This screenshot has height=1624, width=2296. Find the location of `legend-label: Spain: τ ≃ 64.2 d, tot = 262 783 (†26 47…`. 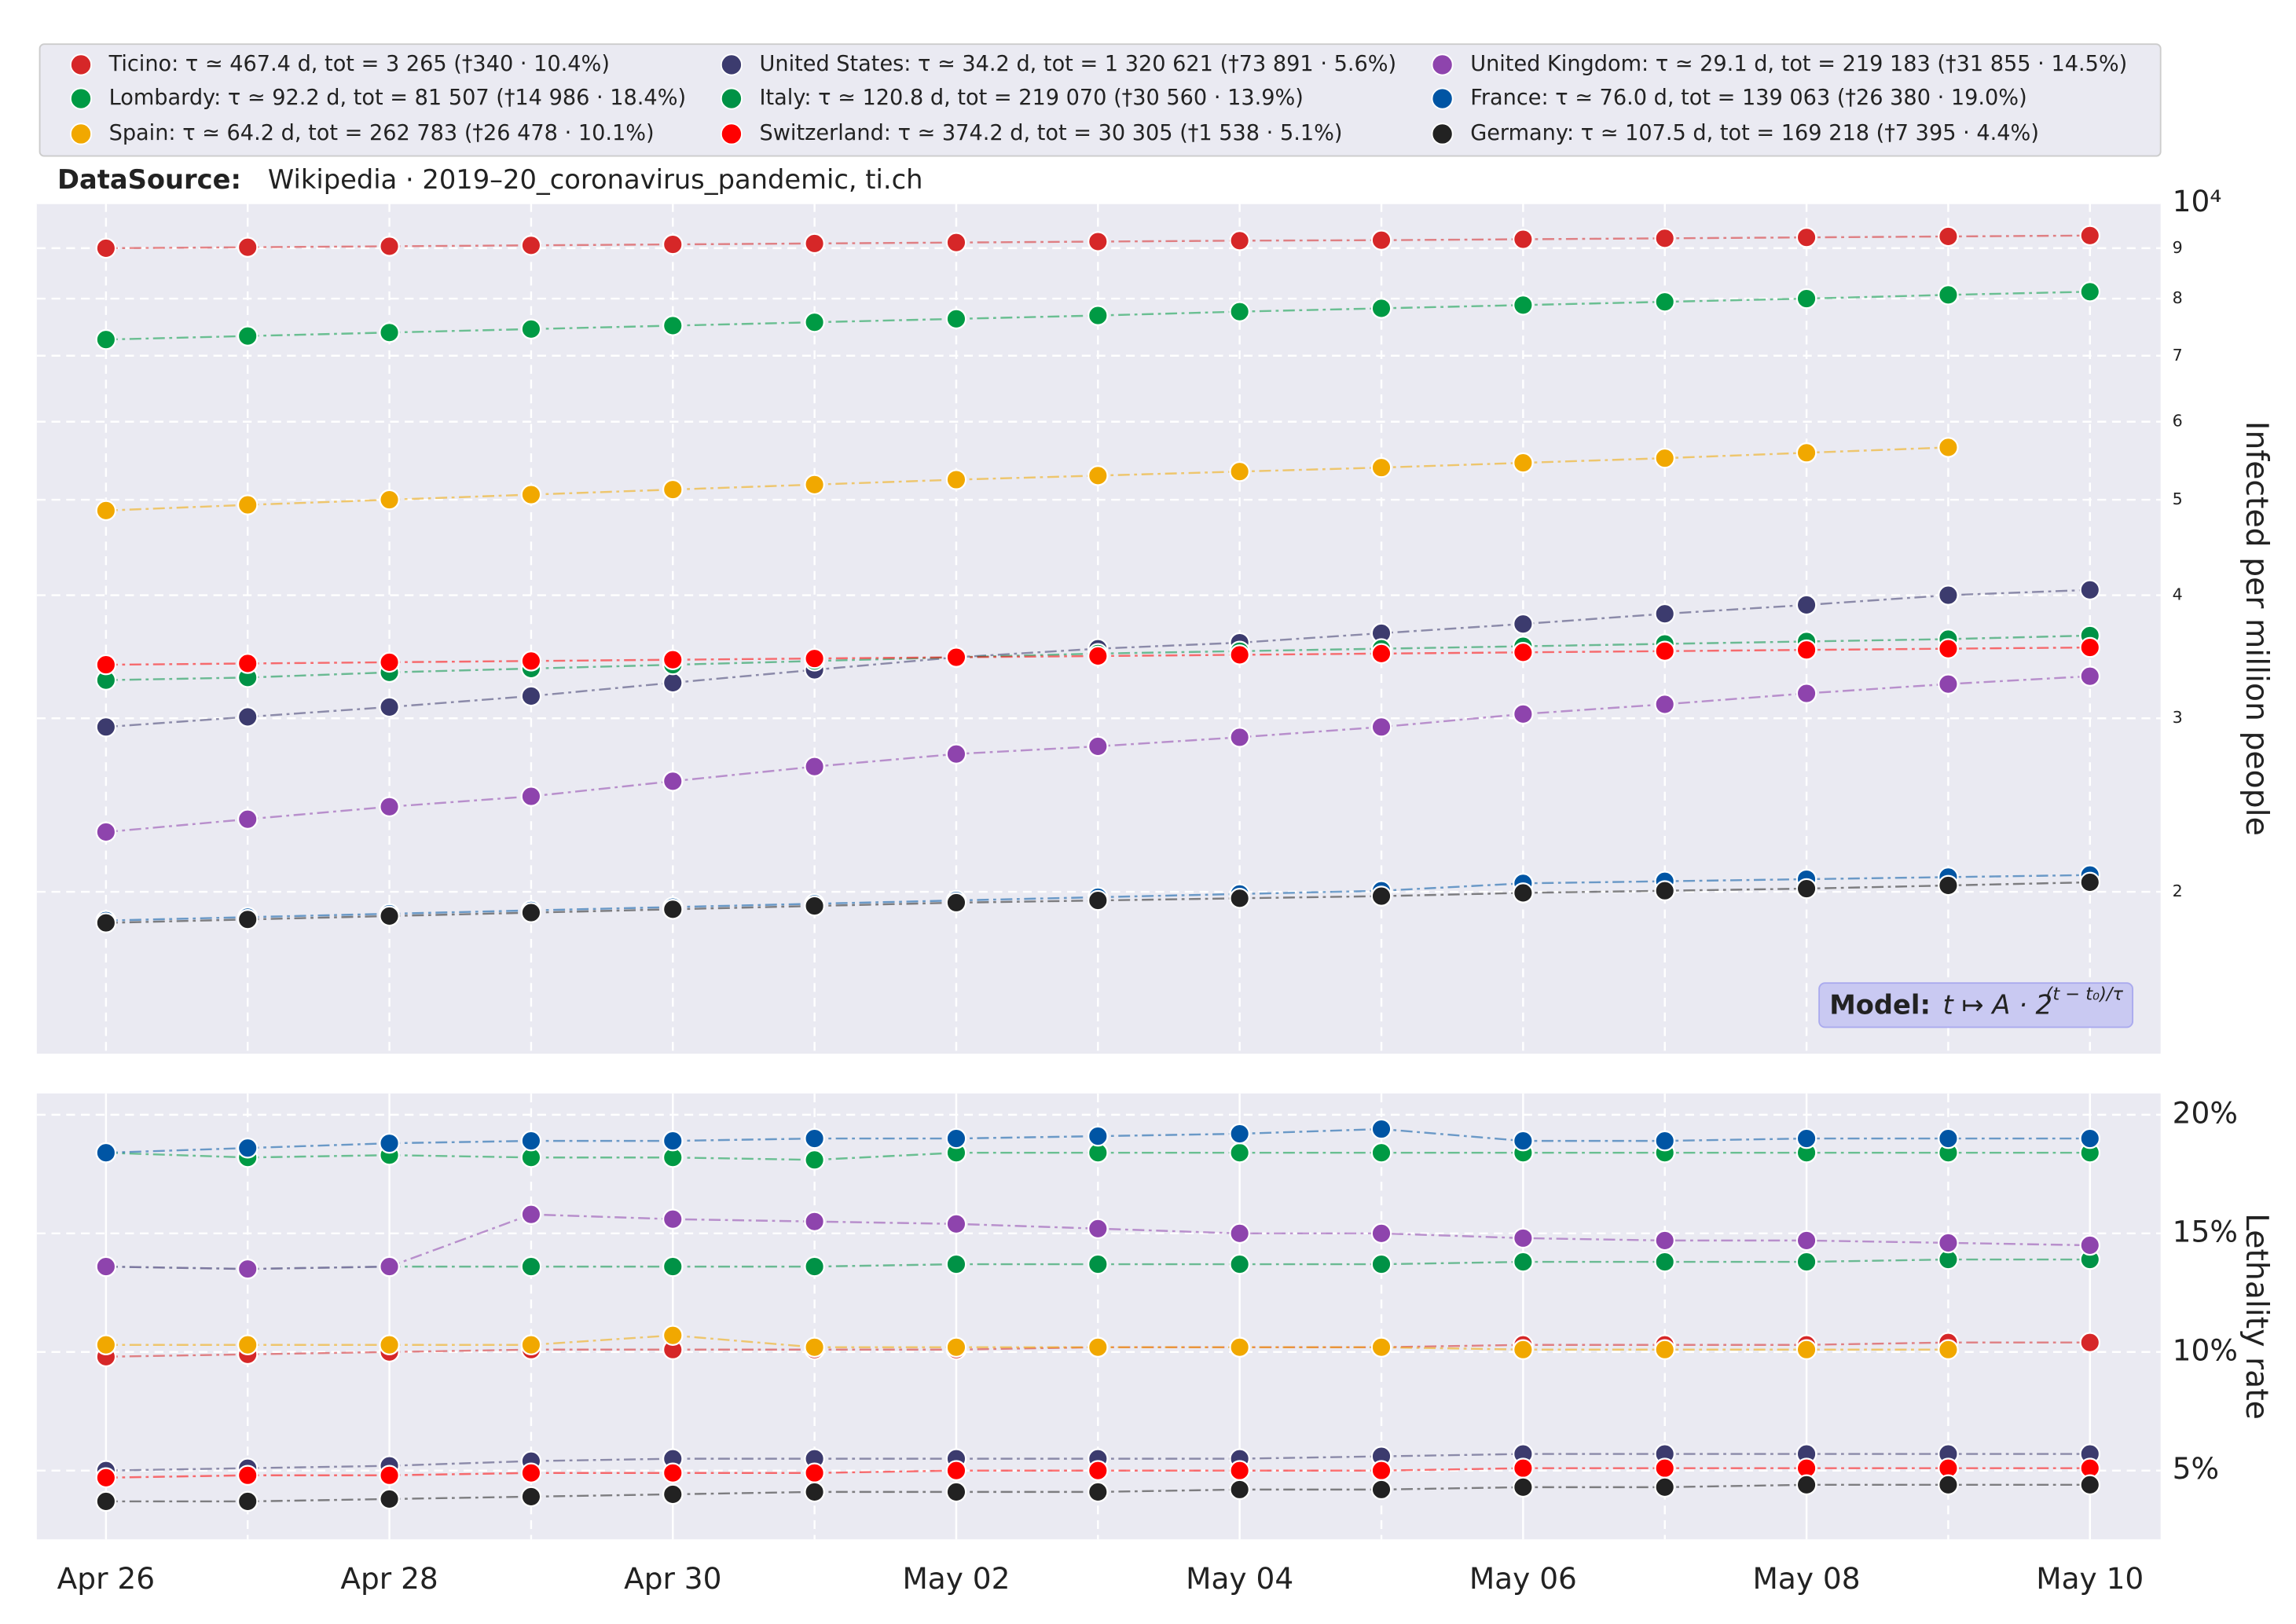

legend-label: Spain: τ ≃ 64.2 d, tot = 262 783 (†26 47… is located at coordinates (382, 133).